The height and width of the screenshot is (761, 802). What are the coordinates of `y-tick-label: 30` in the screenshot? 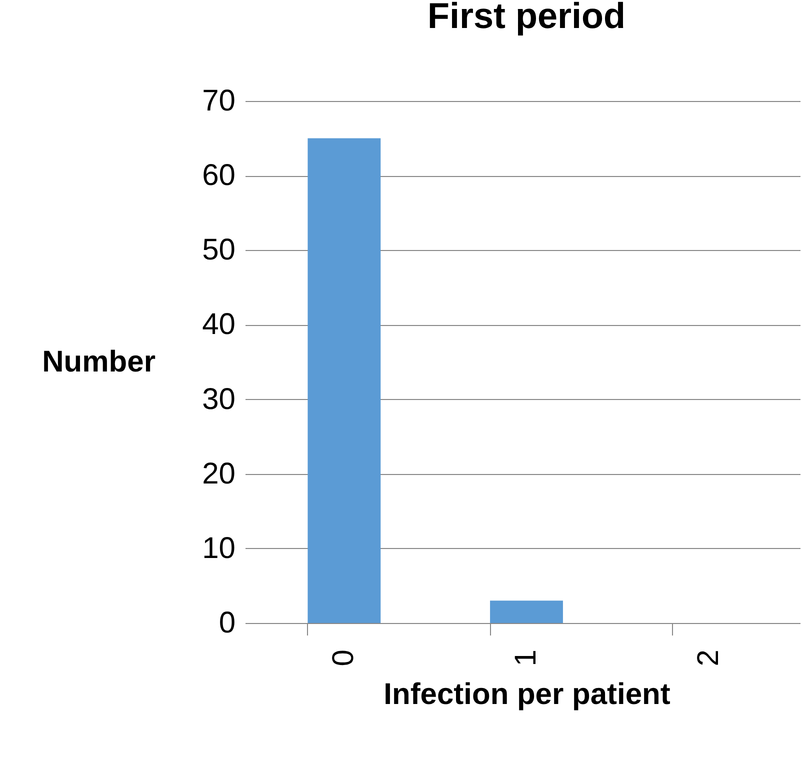 It's located at (219, 399).